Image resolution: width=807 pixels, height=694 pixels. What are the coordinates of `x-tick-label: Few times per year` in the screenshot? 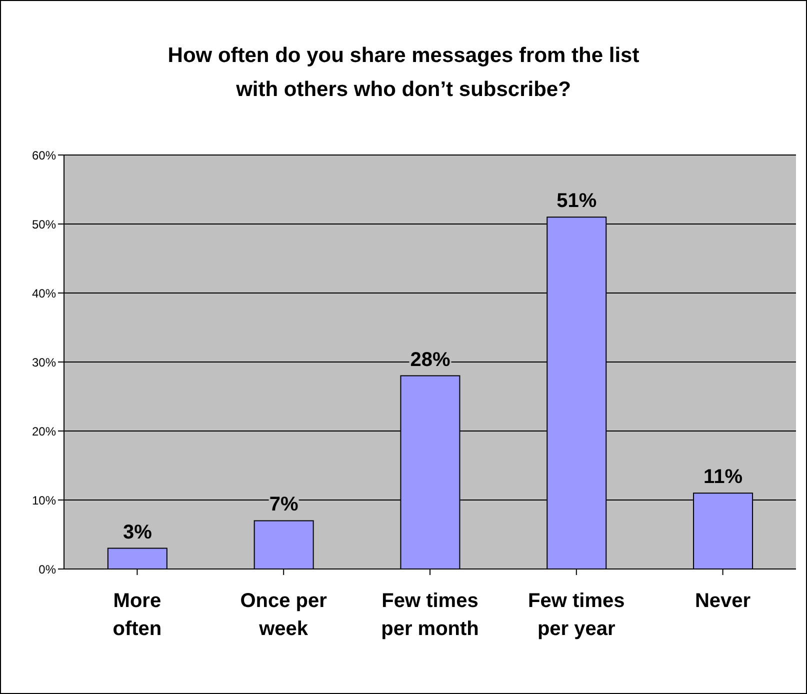 It's located at (576, 615).